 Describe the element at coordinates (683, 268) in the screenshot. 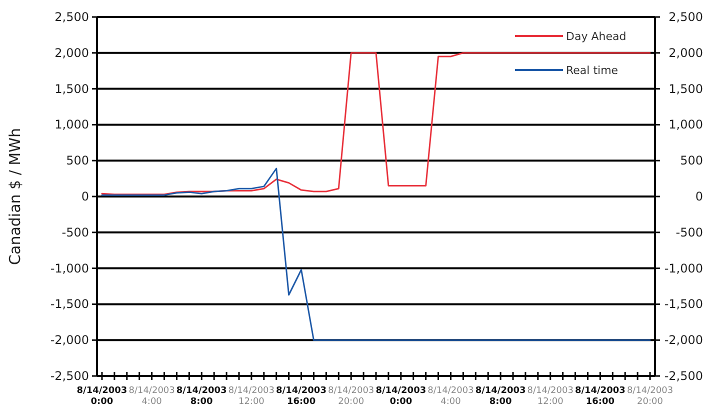

I see `y2-tick-label: -1,000` at that location.